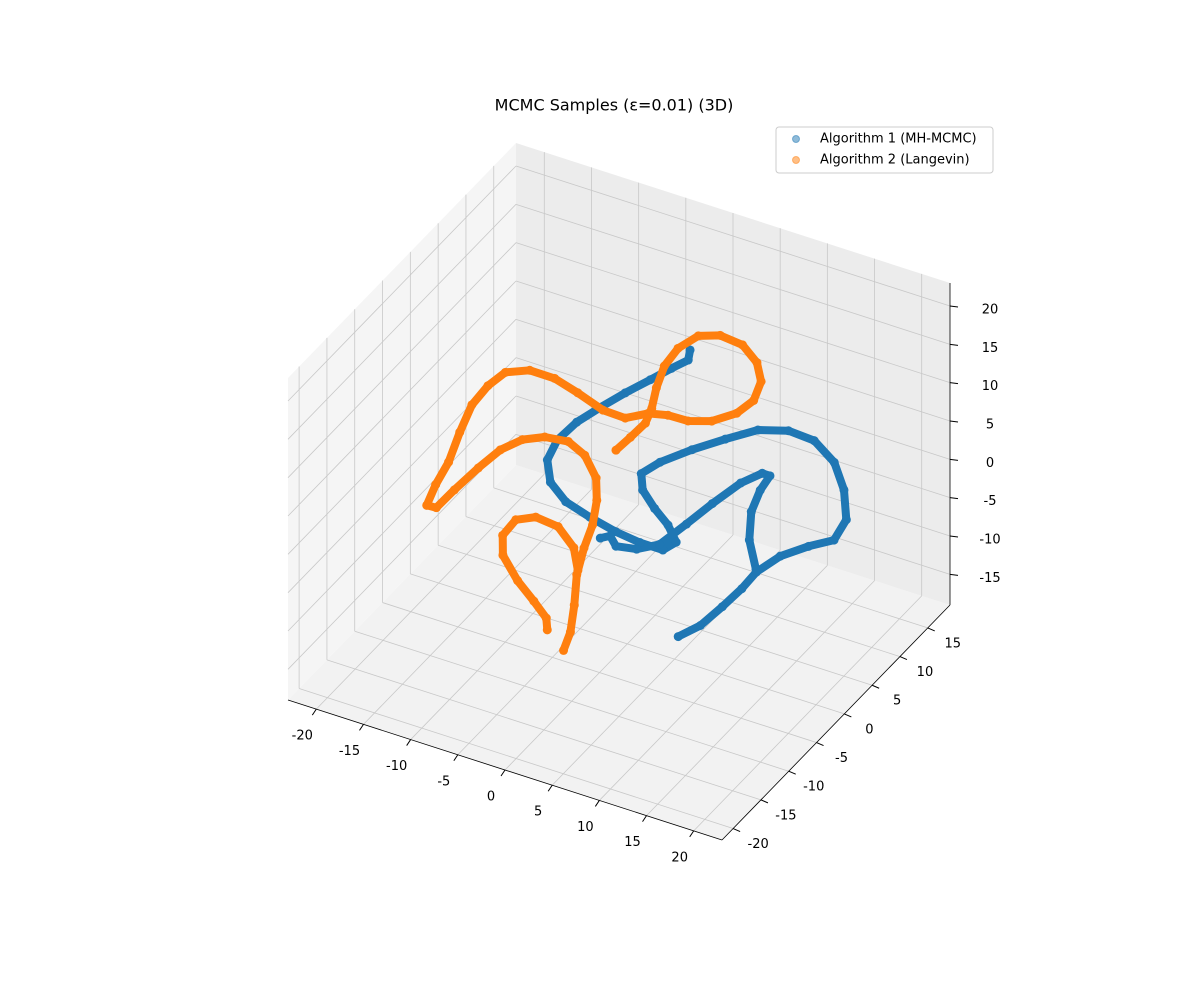 This screenshot has width=1200, height=1004. What do you see at coordinates (989, 578) in the screenshot?
I see `z-tick-label: -15` at bounding box center [989, 578].